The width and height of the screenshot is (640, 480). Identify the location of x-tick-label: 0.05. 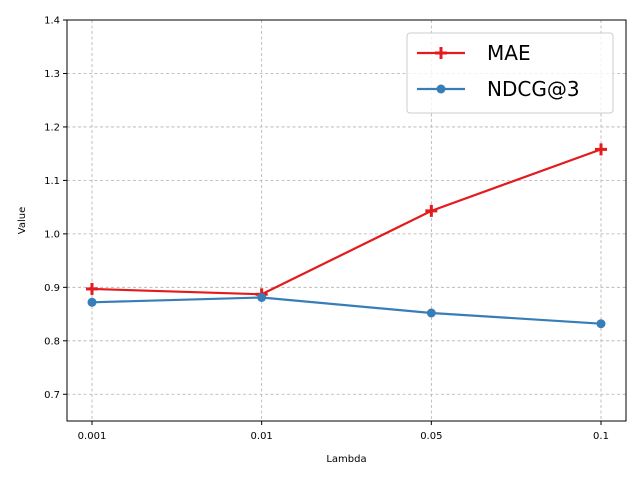
(431, 436).